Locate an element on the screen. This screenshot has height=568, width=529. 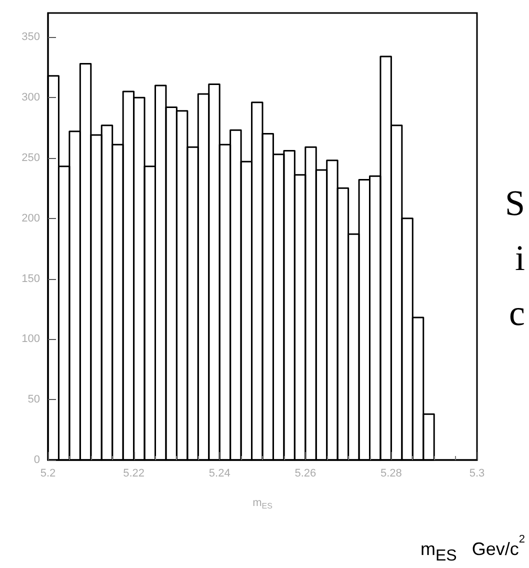
y-tick-label: 0 is located at coordinates (37, 460).